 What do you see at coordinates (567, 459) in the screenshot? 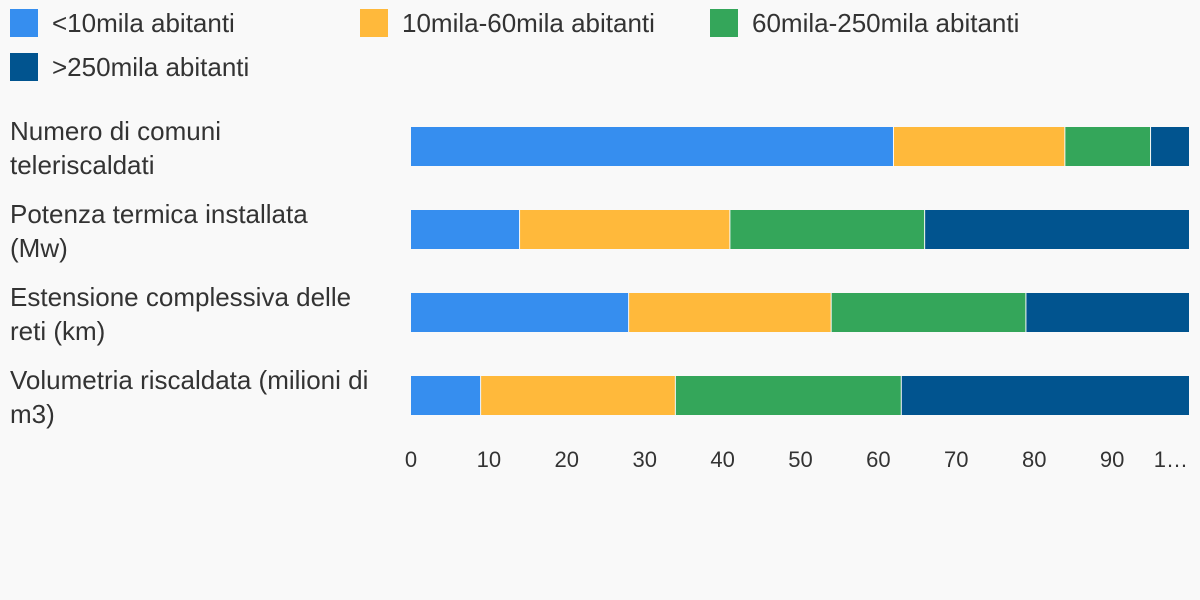
I see `x-tick-label: 20` at bounding box center [567, 459].